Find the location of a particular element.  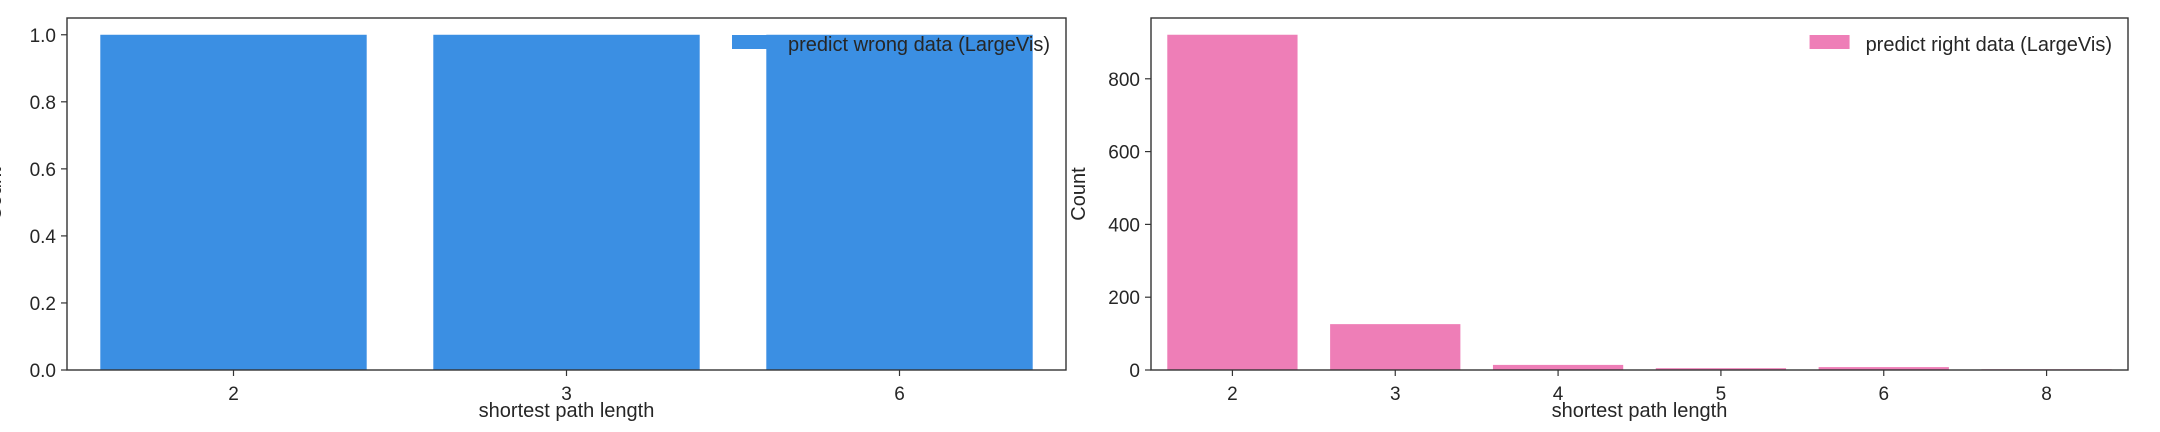

y-tick-label: 600 is located at coordinates (1124, 153).